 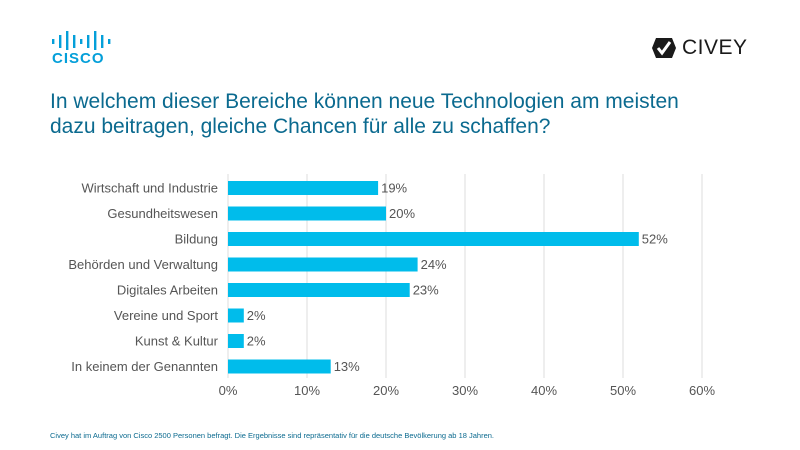 What do you see at coordinates (434, 264) in the screenshot?
I see `data-label: 24%` at bounding box center [434, 264].